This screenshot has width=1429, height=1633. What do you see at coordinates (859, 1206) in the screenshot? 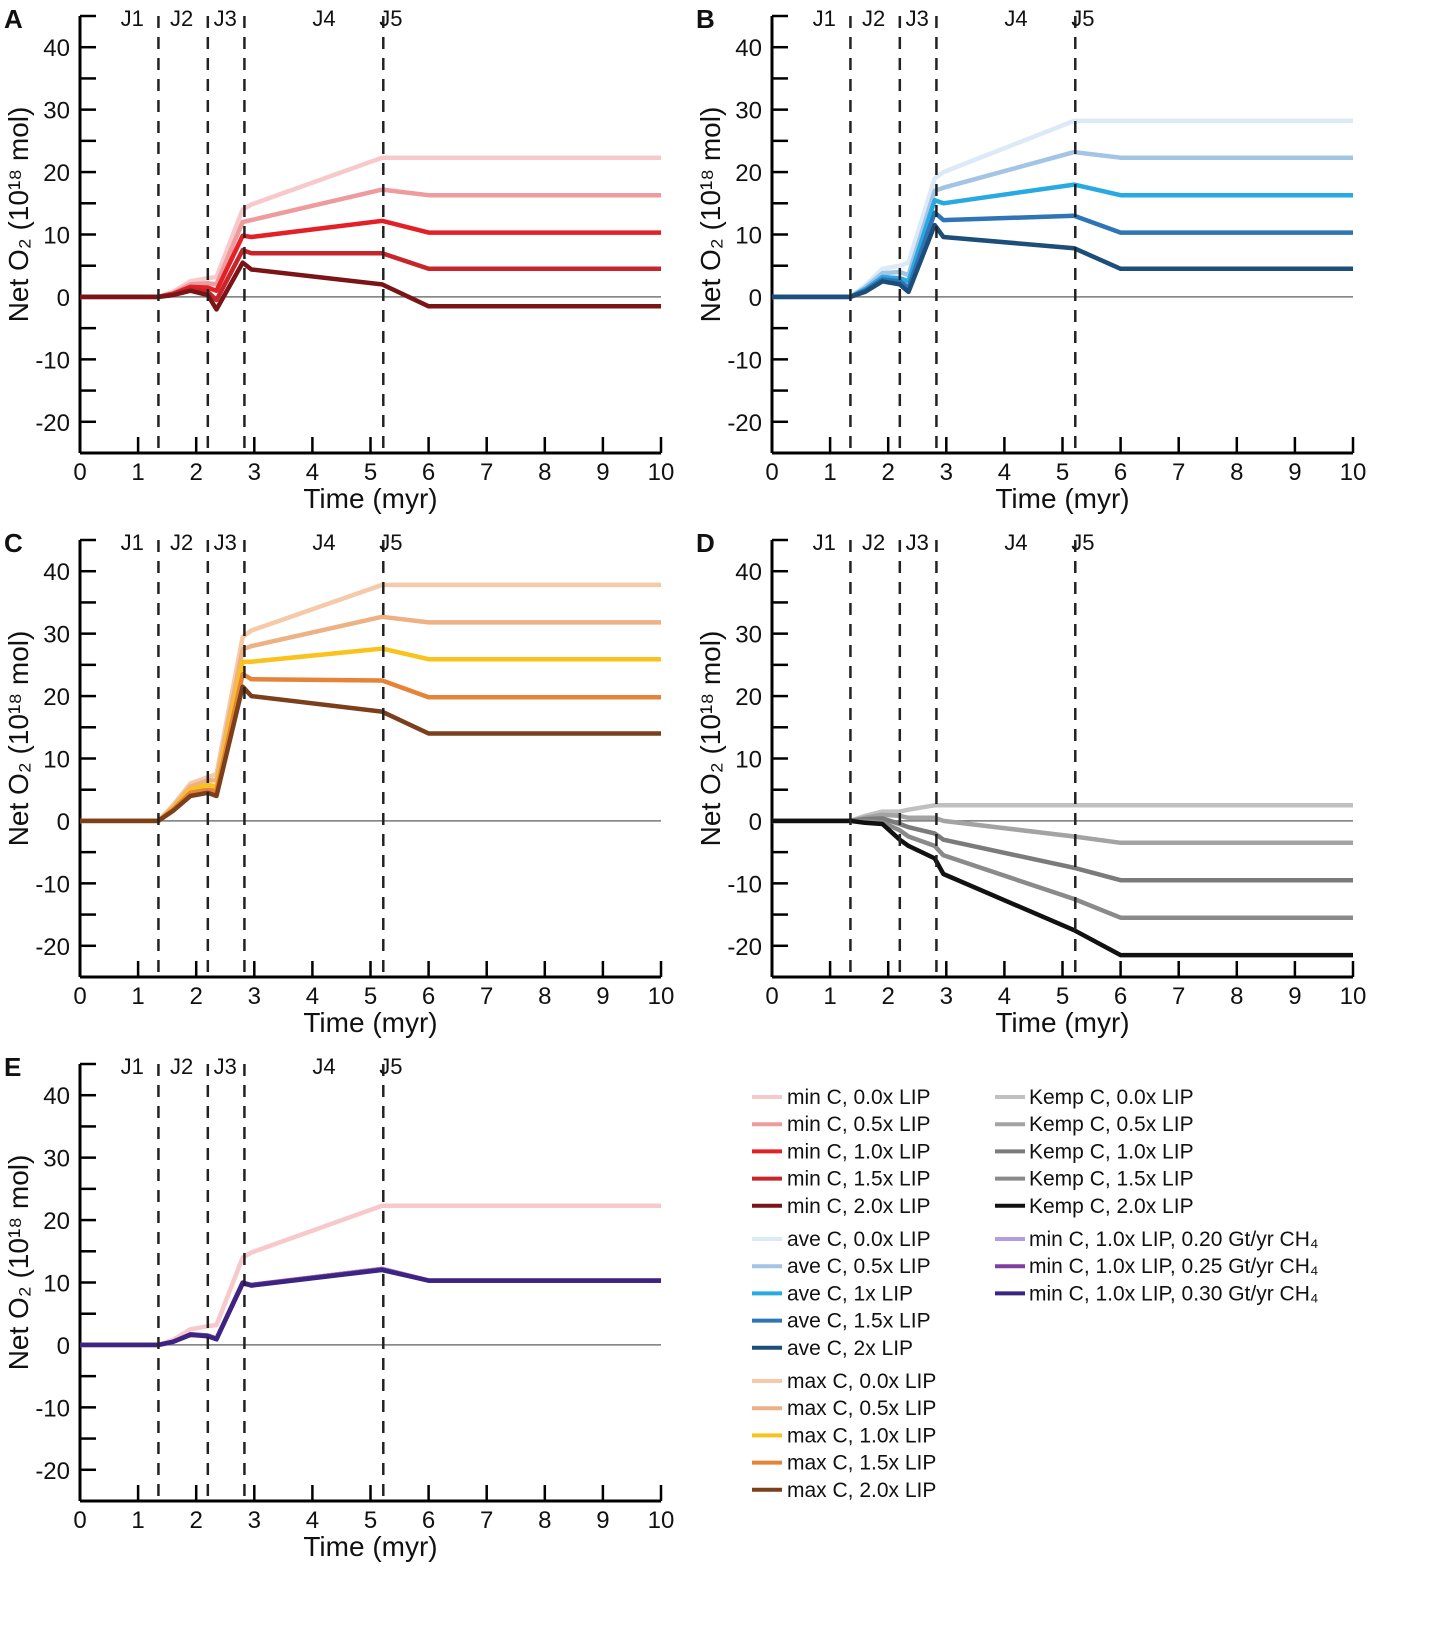
I see `legend-label: min C, 2.0x LIP` at bounding box center [859, 1206].